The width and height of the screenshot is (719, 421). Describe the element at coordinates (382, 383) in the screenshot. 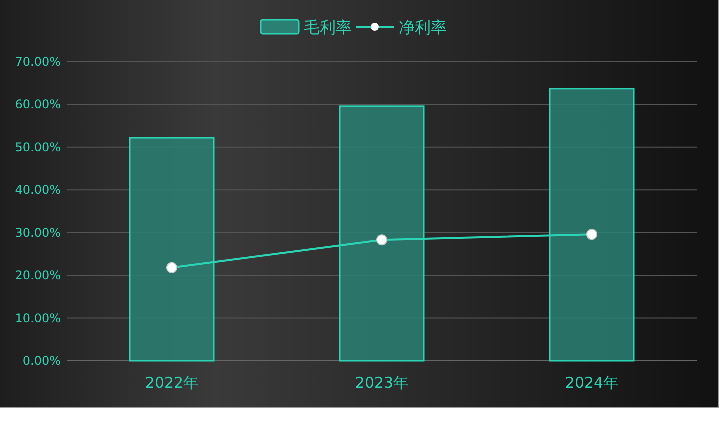

I see `x-tick-label: 2023年` at that location.